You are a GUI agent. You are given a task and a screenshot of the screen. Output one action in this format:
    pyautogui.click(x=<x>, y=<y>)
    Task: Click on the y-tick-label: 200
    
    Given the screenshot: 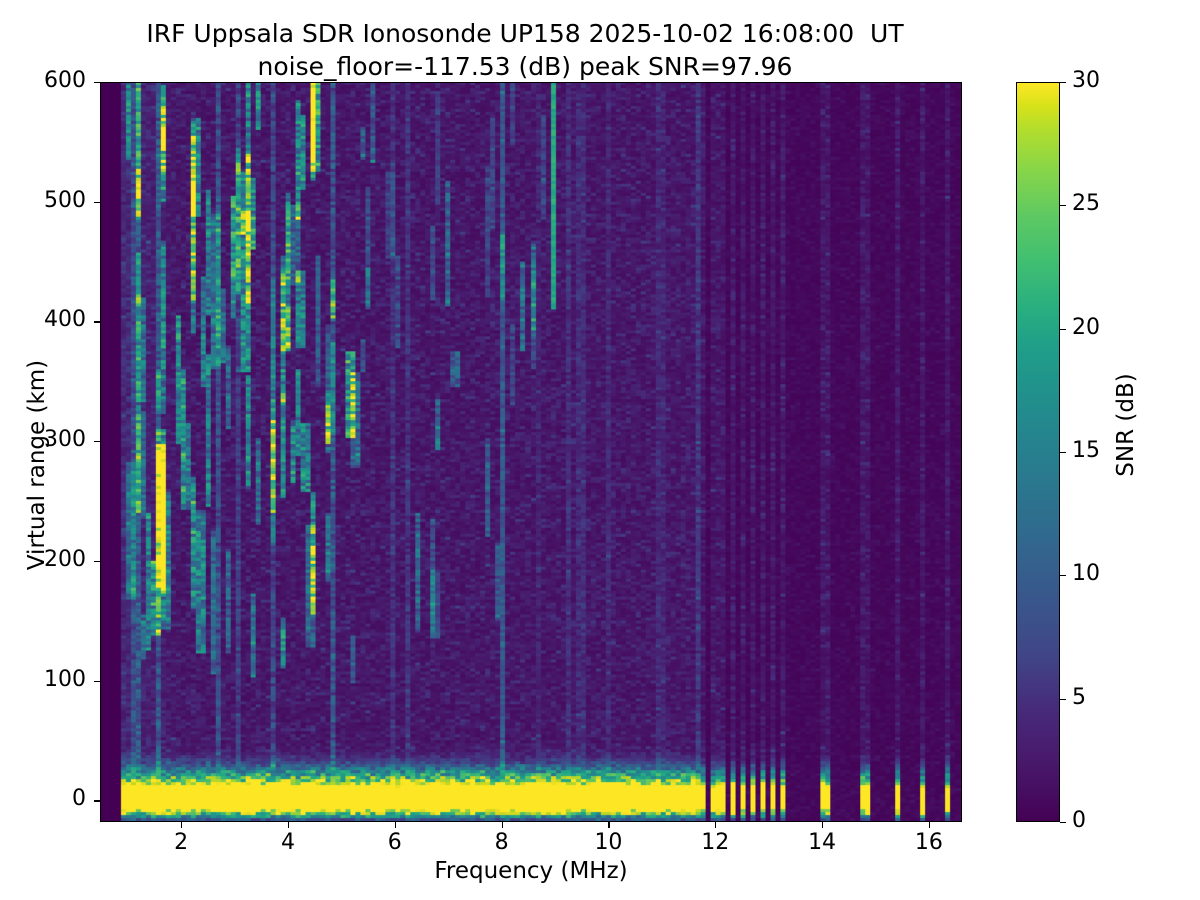 What is the action you would take?
    pyautogui.click(x=65, y=559)
    